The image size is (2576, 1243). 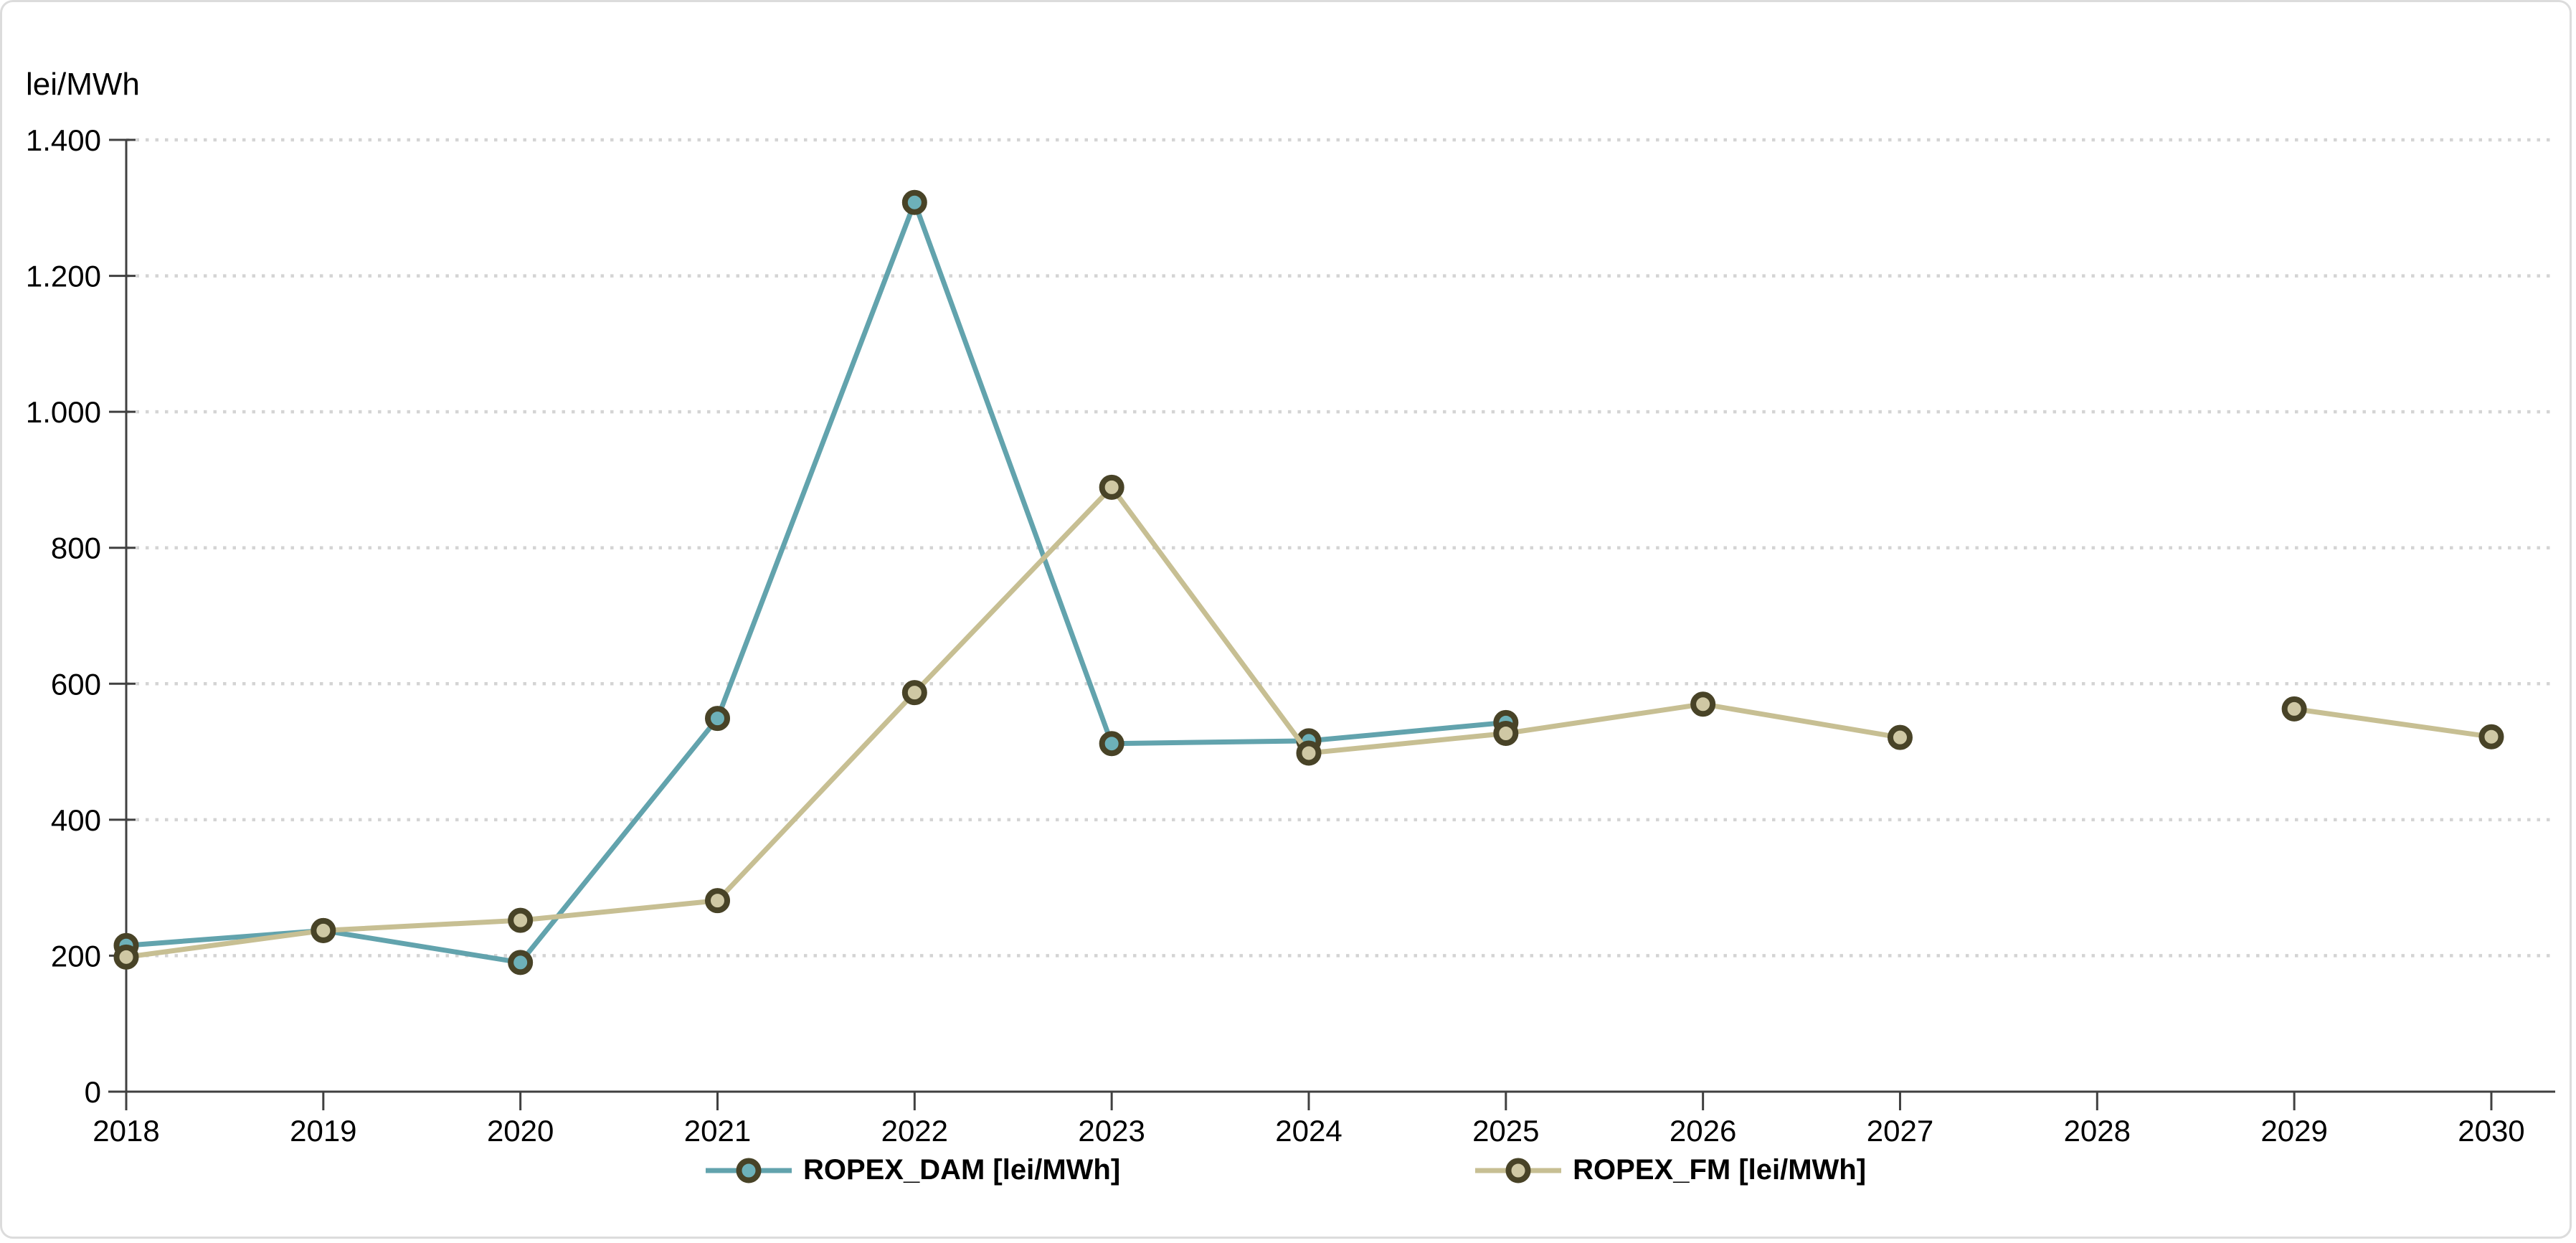 I want to click on data-point-ropex_dam-2023, so click(x=1111, y=744).